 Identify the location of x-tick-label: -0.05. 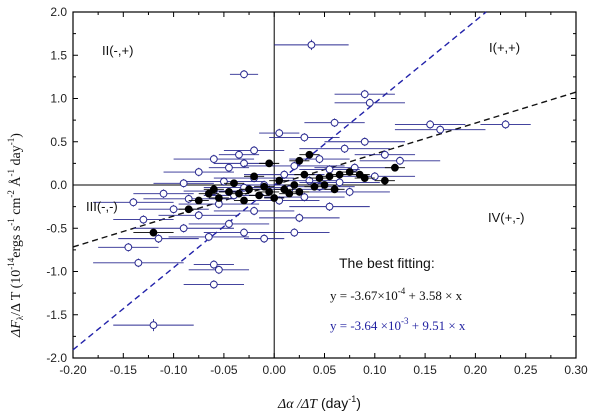
(224, 370).